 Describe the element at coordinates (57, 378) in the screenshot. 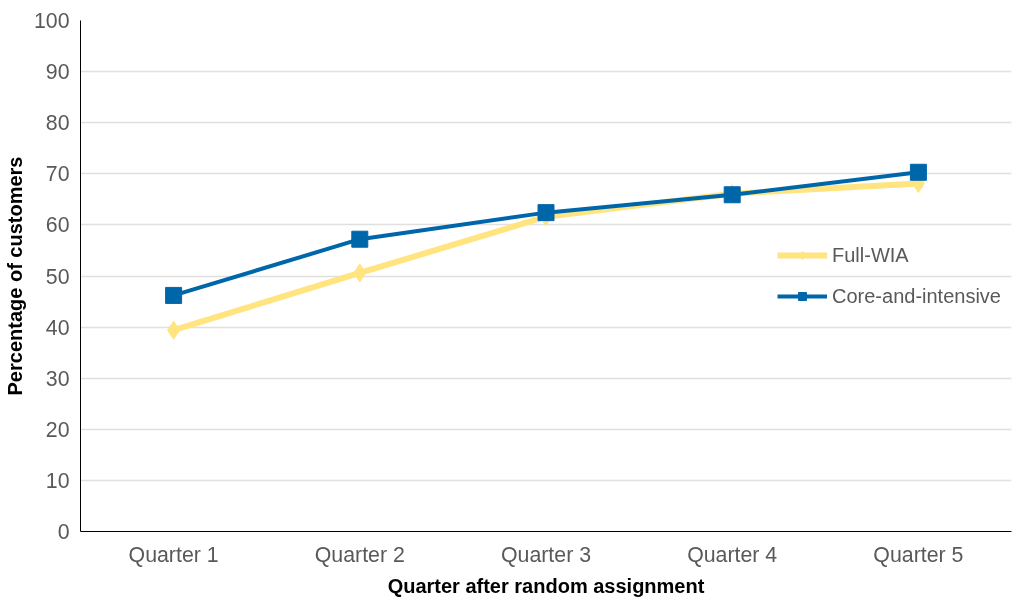

I see `y-tick-label: 30` at that location.